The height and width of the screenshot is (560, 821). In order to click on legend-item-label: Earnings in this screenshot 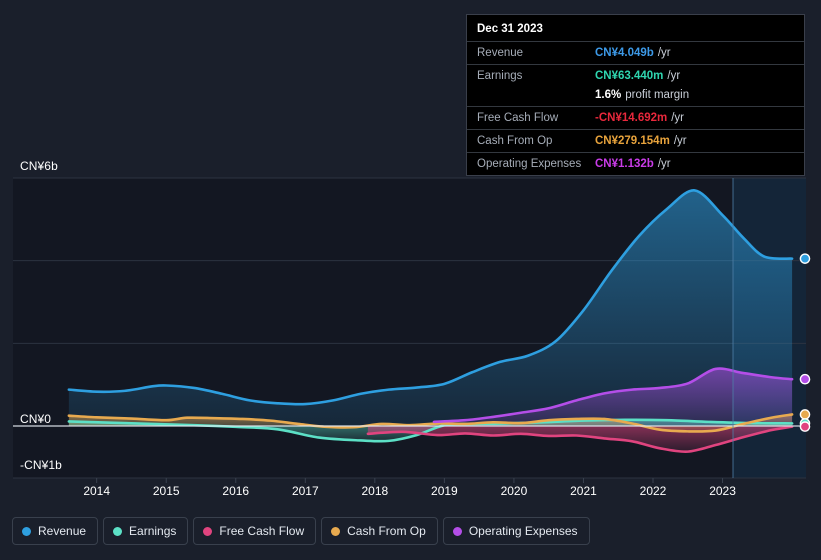, I will do `click(153, 531)`.